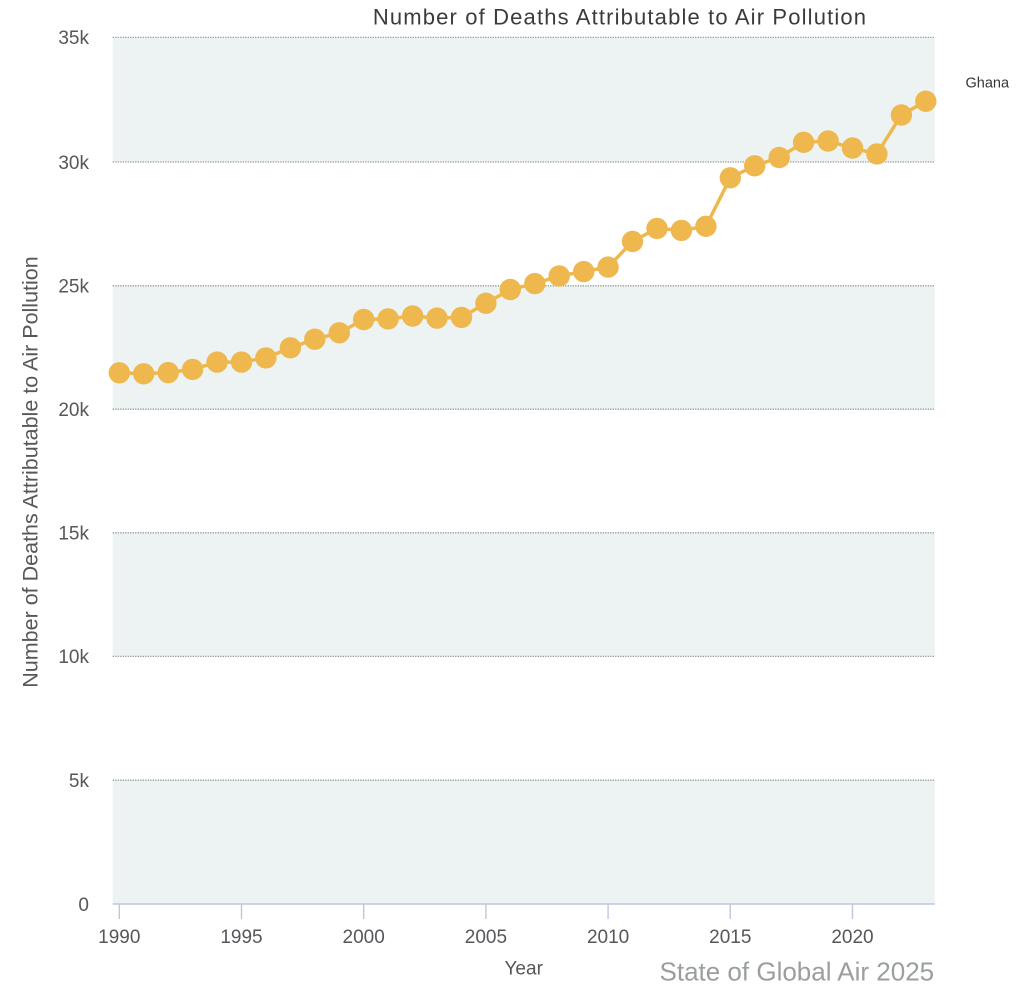  I want to click on svg-text: Year, so click(524, 968).